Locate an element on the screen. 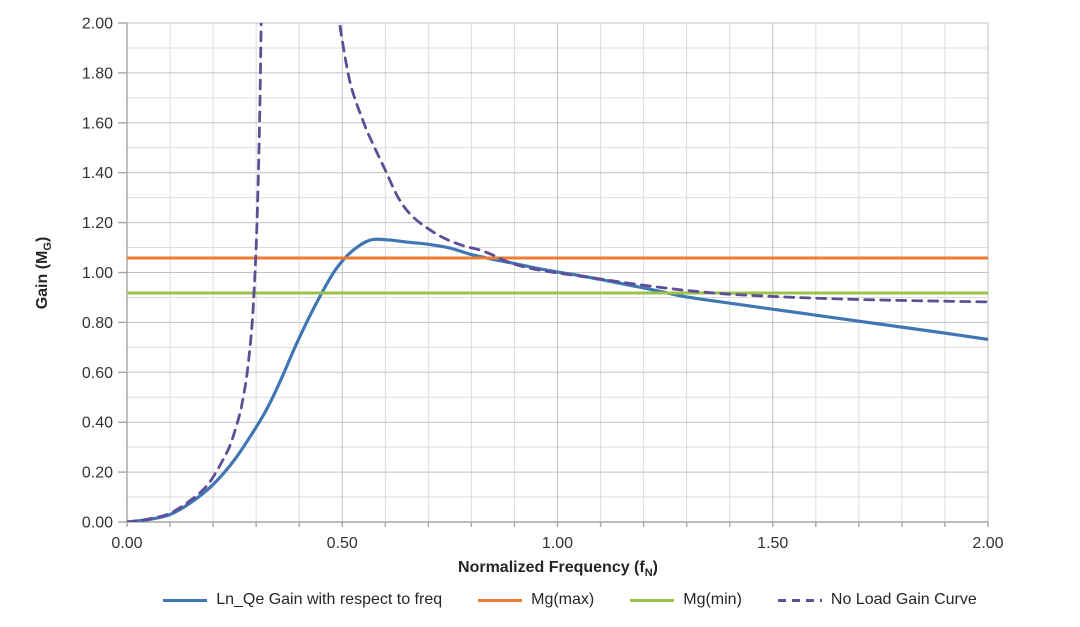 This screenshot has height=627, width=1080. y-tick-label: 1.20 is located at coordinates (97, 223).